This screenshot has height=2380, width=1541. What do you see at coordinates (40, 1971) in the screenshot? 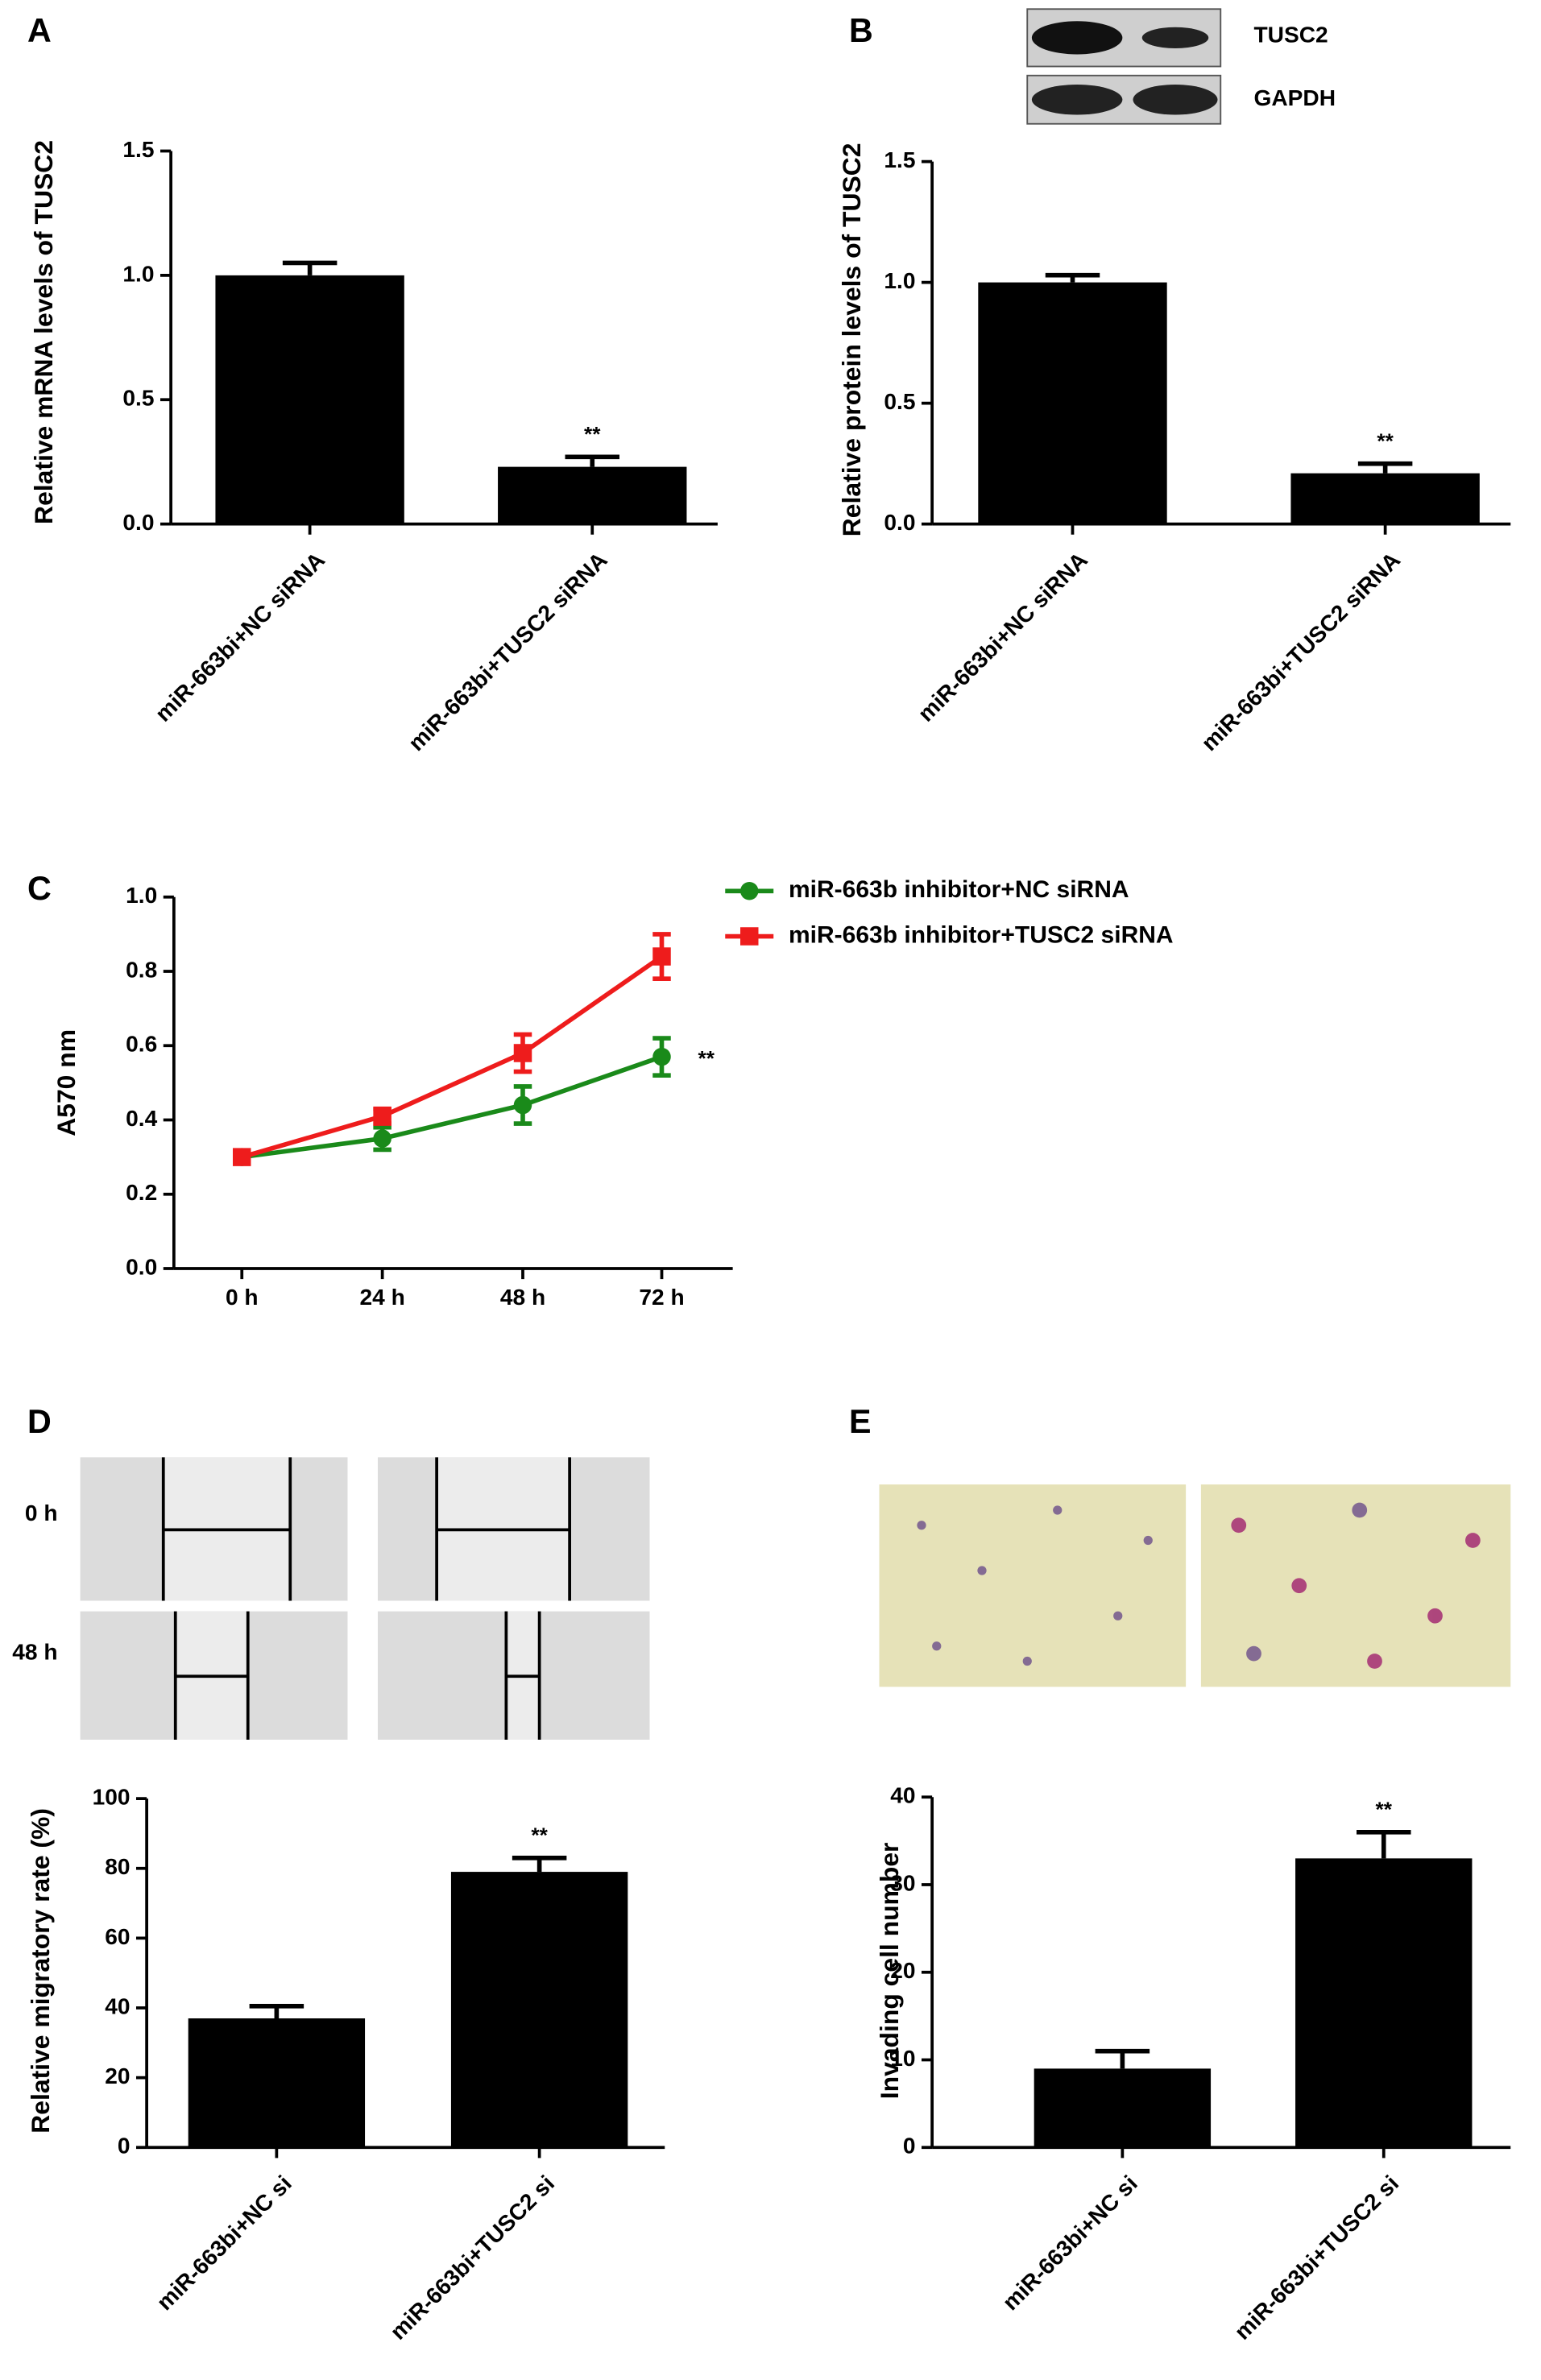
I see `y-axis-label: Relative migratory rate (%)` at bounding box center [40, 1971].